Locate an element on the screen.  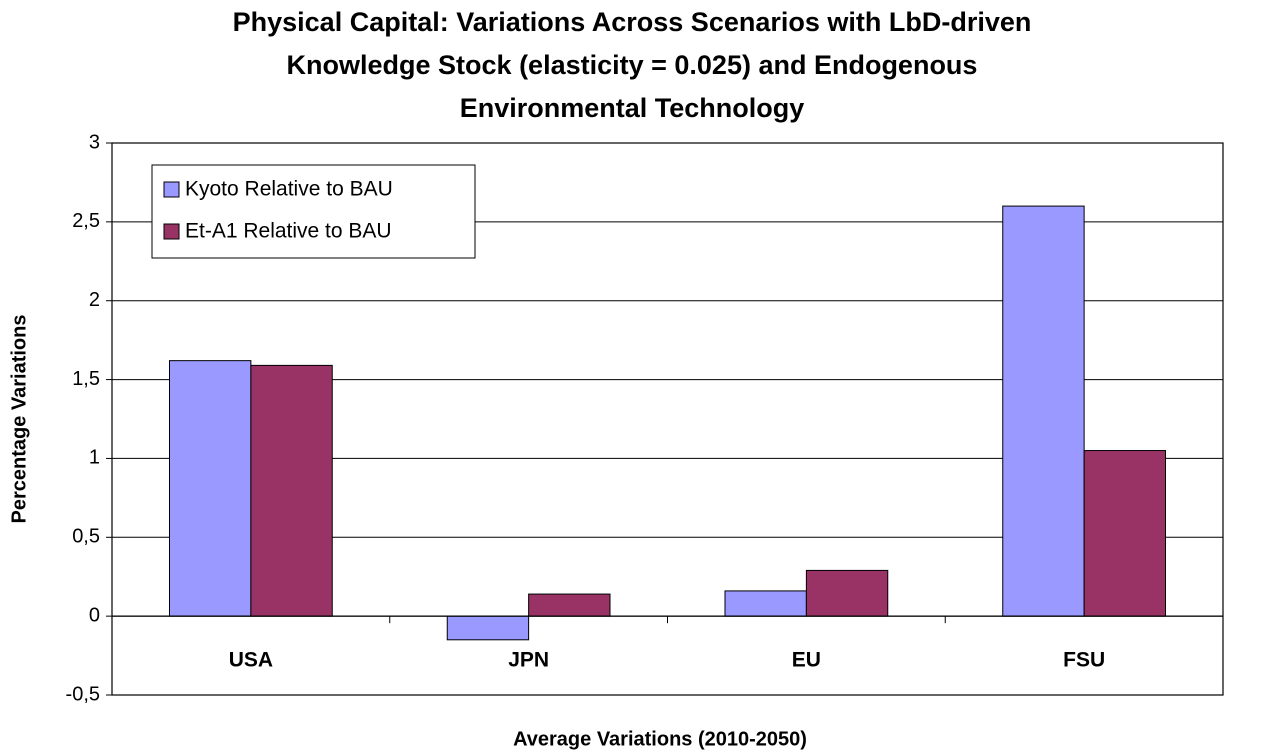
x-tick-label: USA is located at coordinates (251, 660).